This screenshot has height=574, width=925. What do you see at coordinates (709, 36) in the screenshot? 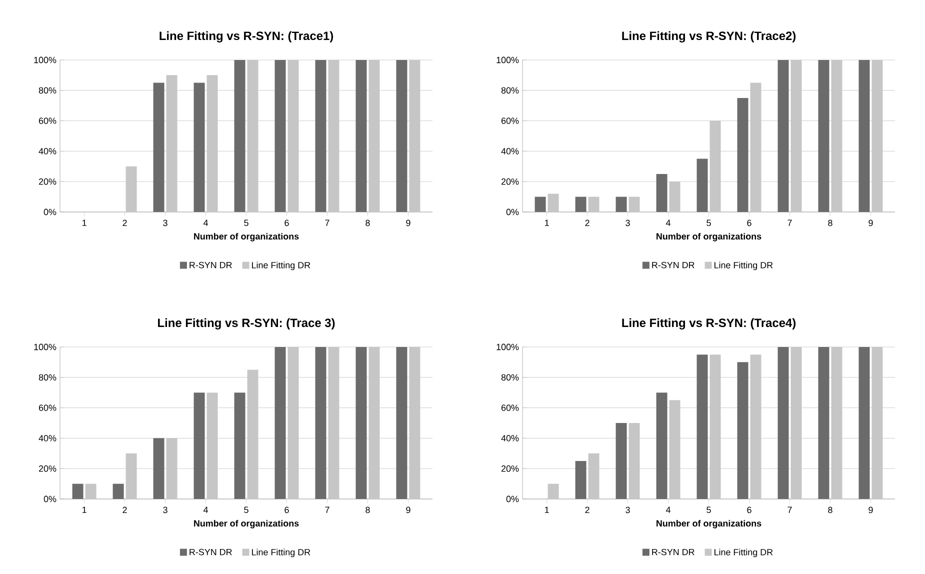
I see `chart-title: Line Fitting vs R-SYN: (Trace2)` at bounding box center [709, 36].